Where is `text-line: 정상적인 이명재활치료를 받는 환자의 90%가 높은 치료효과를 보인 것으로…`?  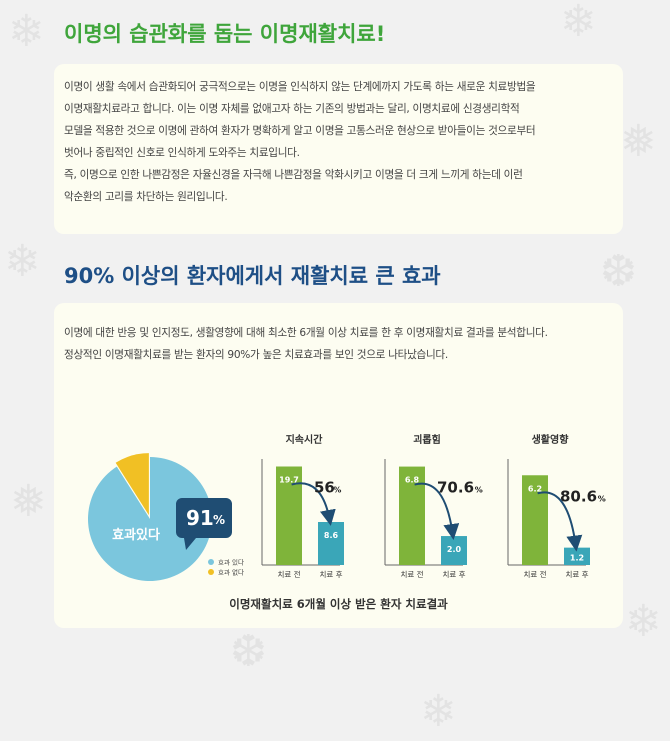 text-line: 정상적인 이명재활치료를 받는 환자의 90%가 높은 치료효과를 보인 것으로… is located at coordinates (256, 355).